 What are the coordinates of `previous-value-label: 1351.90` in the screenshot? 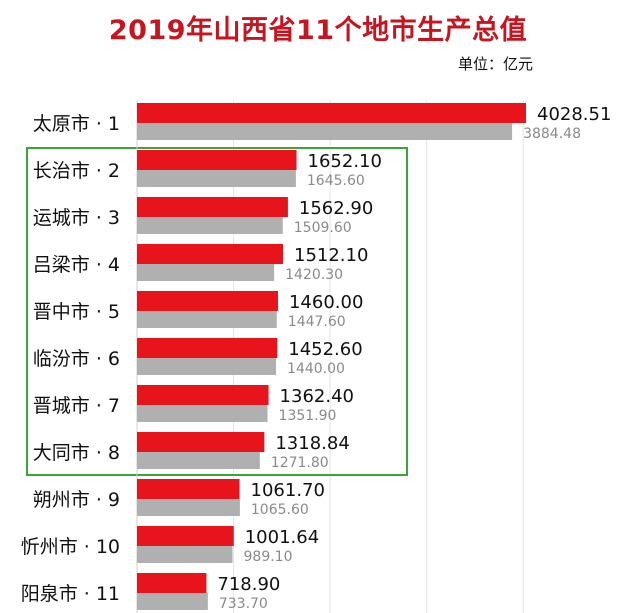 It's located at (308, 416).